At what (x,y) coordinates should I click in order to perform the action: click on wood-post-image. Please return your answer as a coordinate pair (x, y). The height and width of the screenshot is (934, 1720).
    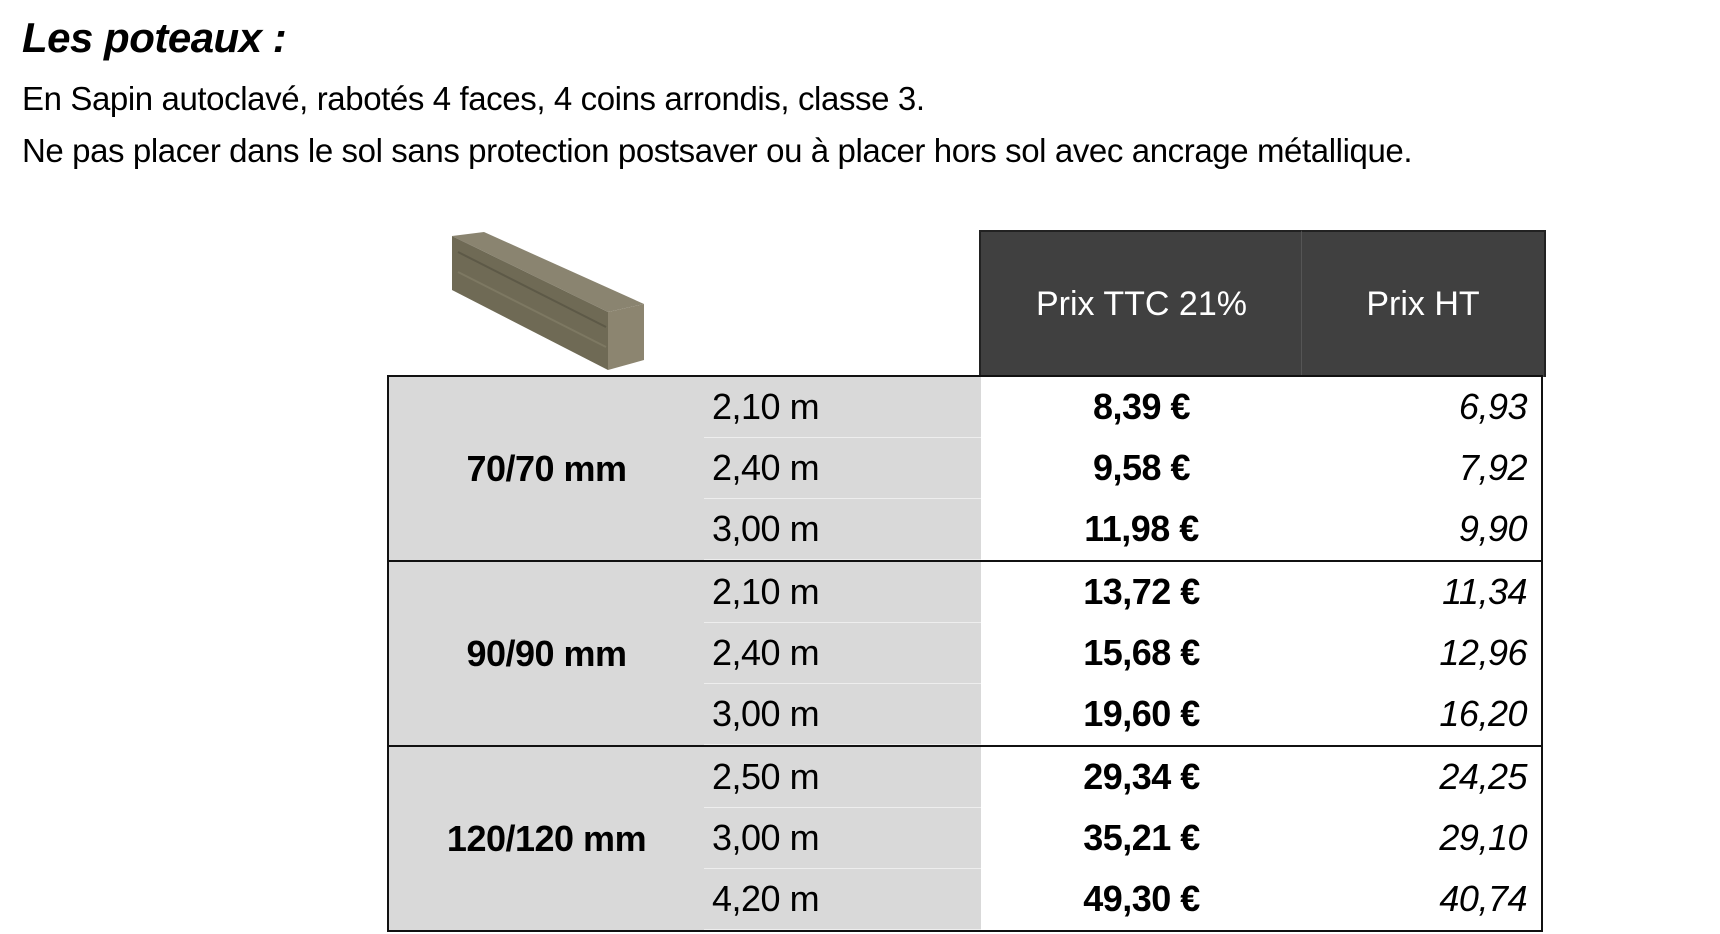
    Looking at the image, I should click on (548, 301).